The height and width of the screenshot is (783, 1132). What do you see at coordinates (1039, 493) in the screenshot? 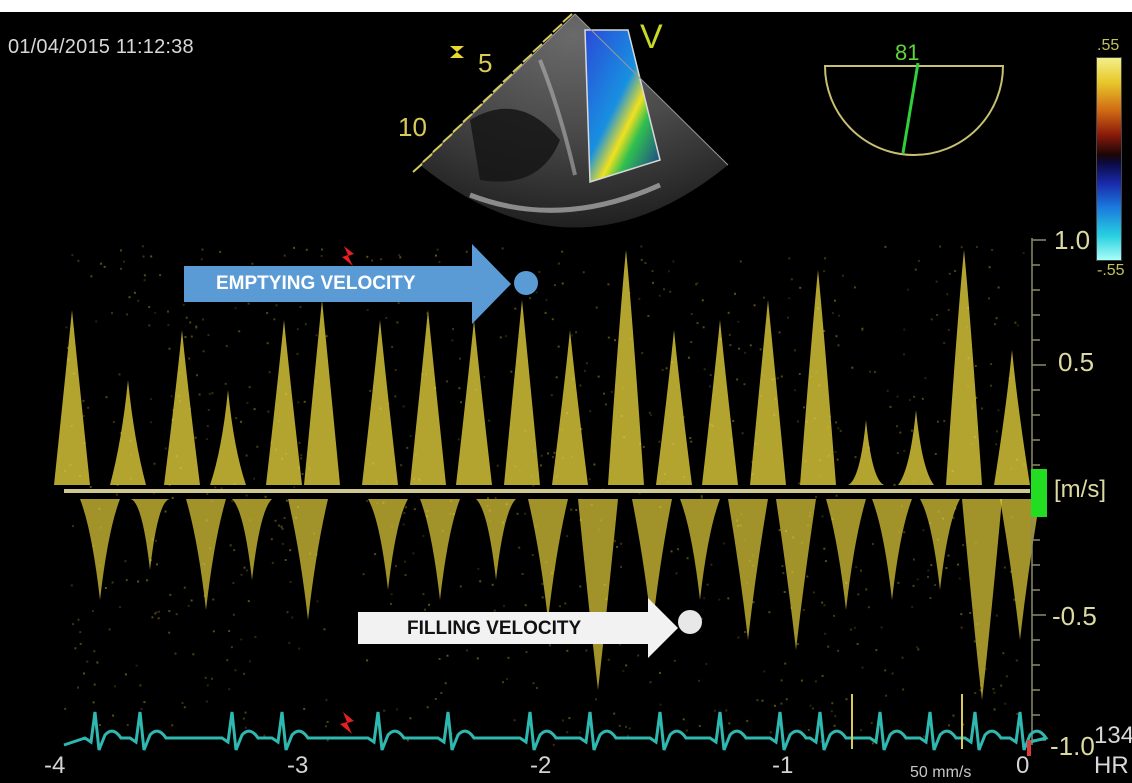
I see `baseline-marker` at bounding box center [1039, 493].